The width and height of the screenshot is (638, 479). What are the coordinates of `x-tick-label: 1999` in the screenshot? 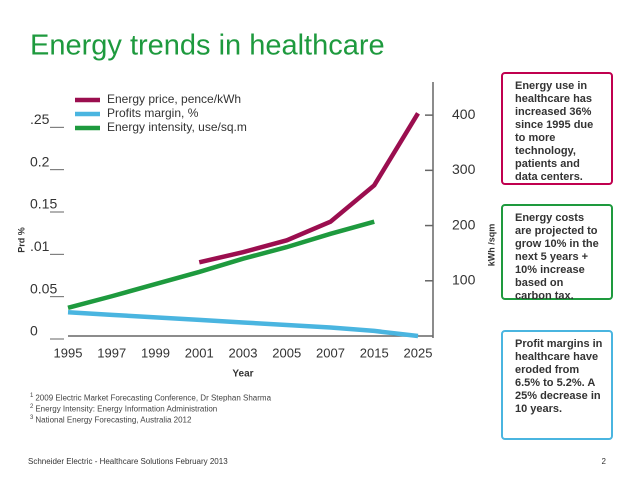 It's located at (155, 352).